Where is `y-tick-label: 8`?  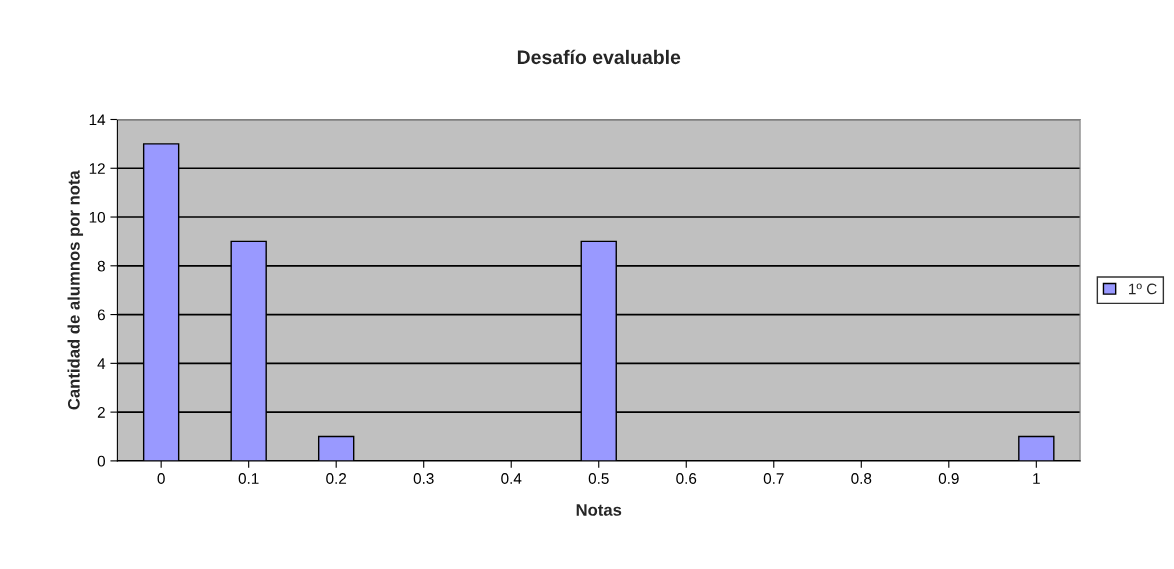
y-tick-label: 8 is located at coordinates (101, 266).